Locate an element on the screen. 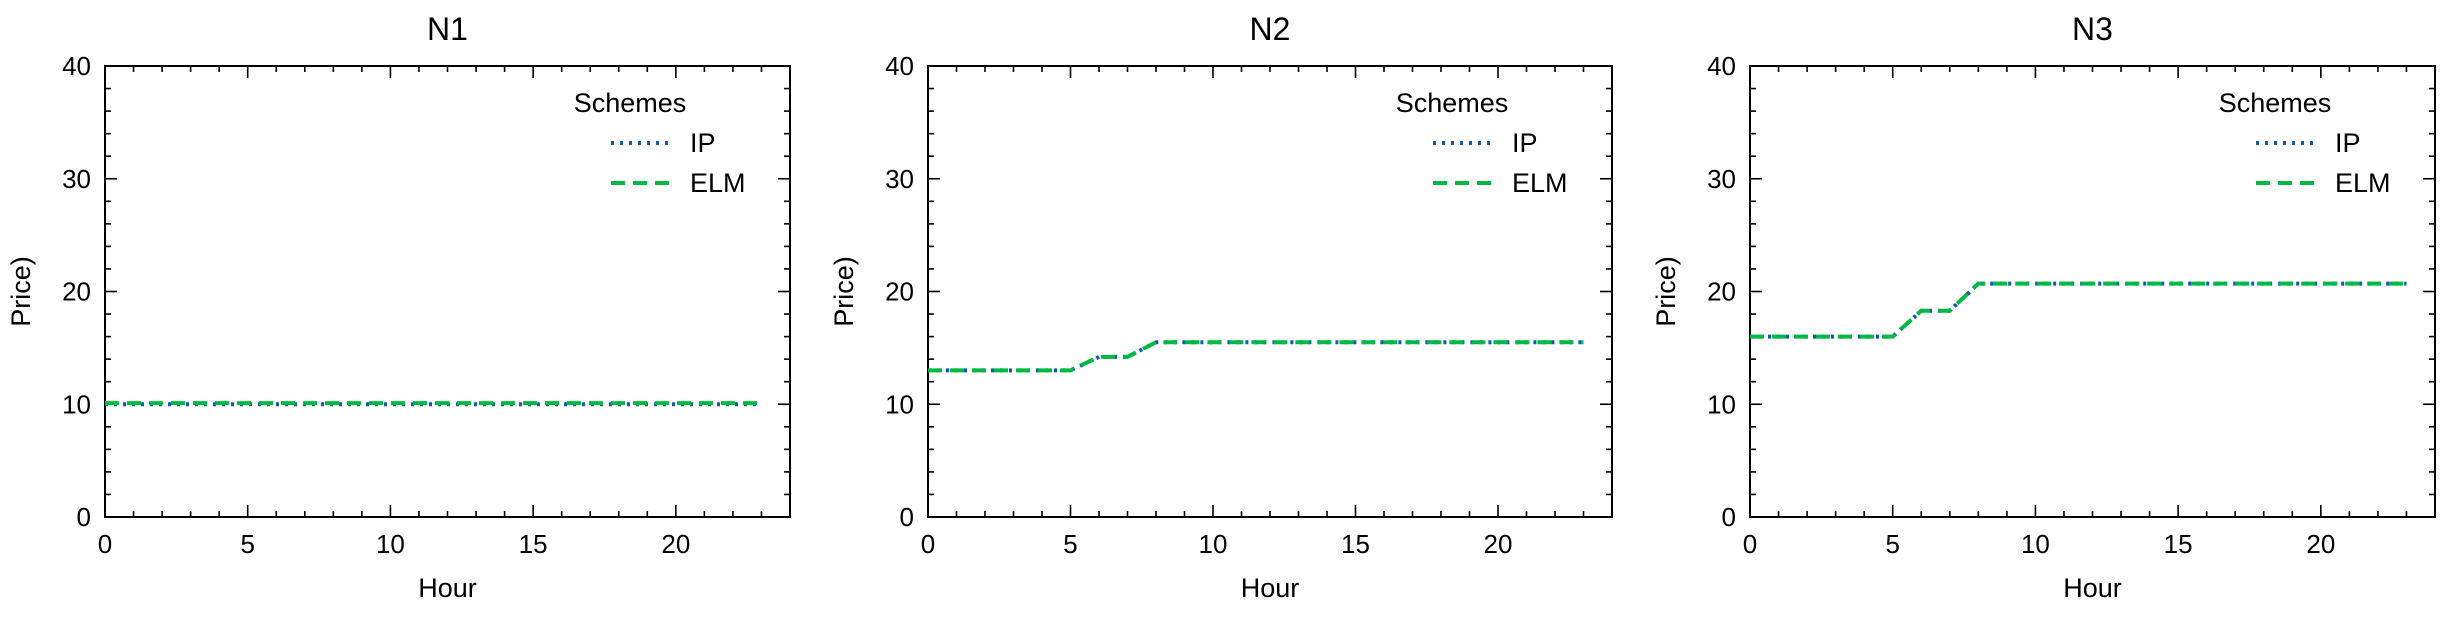  chart-title: N2 is located at coordinates (1270, 29).